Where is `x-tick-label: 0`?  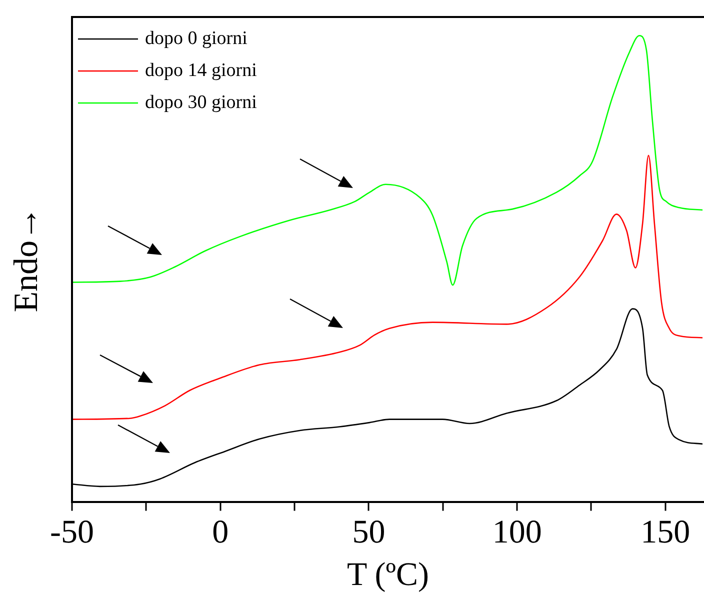 x-tick-label: 0 is located at coordinates (220, 532).